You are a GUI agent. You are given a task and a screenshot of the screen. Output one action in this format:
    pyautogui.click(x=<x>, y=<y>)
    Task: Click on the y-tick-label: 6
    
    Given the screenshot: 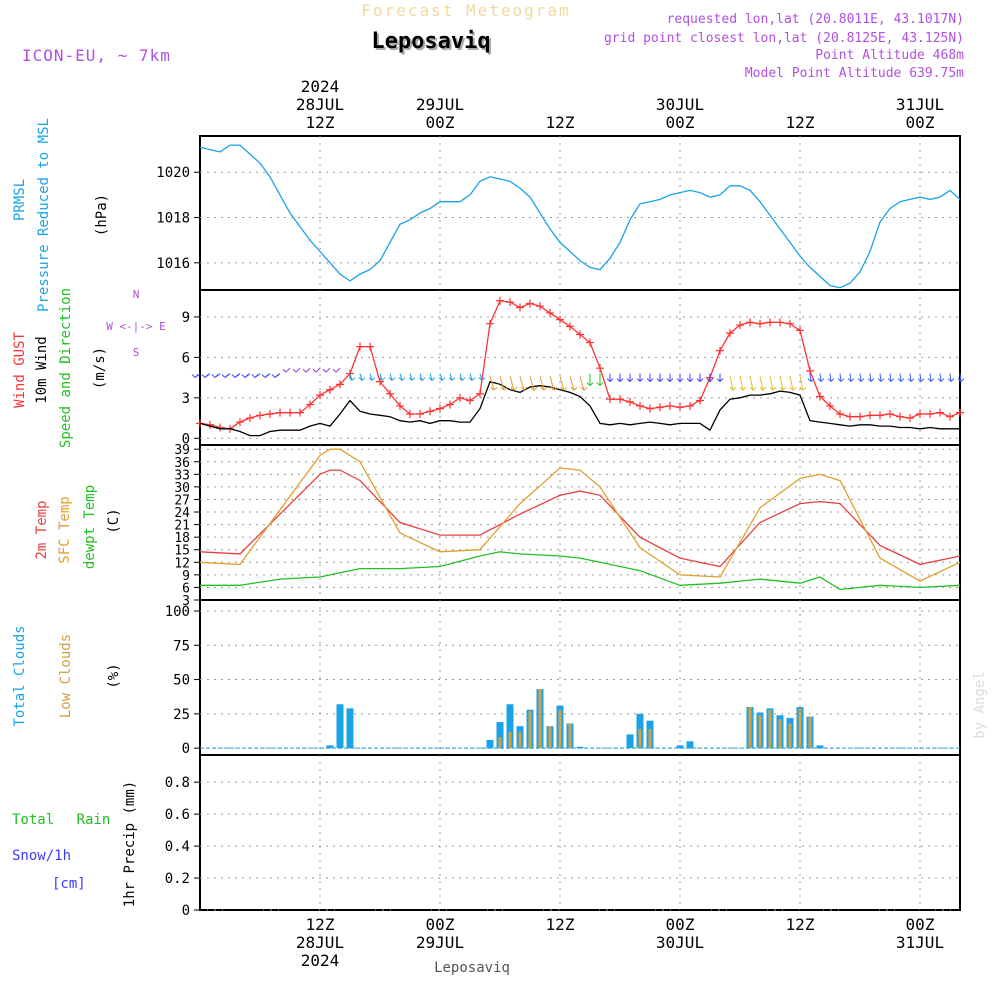 What is the action you would take?
    pyautogui.click(x=186, y=358)
    